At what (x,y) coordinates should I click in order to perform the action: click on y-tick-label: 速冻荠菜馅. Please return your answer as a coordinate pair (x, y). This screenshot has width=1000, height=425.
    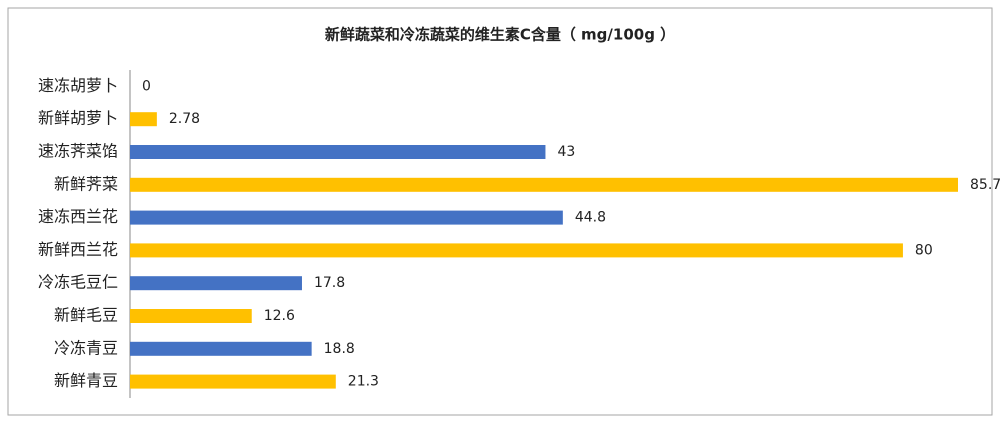
    Looking at the image, I should click on (78, 151).